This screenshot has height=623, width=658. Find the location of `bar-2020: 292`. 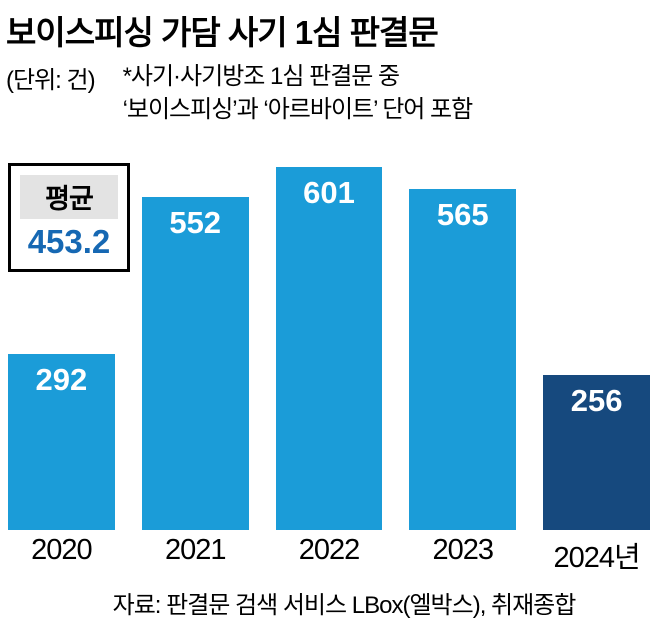

bar-2020: 292 is located at coordinates (61, 442).